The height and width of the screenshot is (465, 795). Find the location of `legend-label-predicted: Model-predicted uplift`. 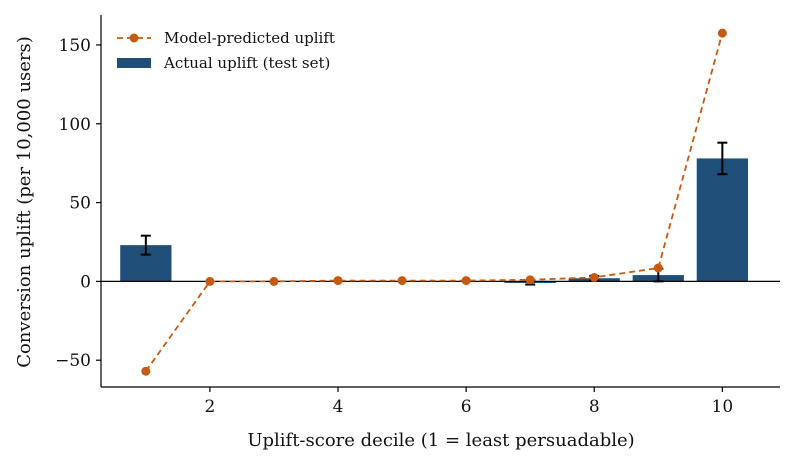

legend-label-predicted: Model-predicted uplift is located at coordinates (249, 38).